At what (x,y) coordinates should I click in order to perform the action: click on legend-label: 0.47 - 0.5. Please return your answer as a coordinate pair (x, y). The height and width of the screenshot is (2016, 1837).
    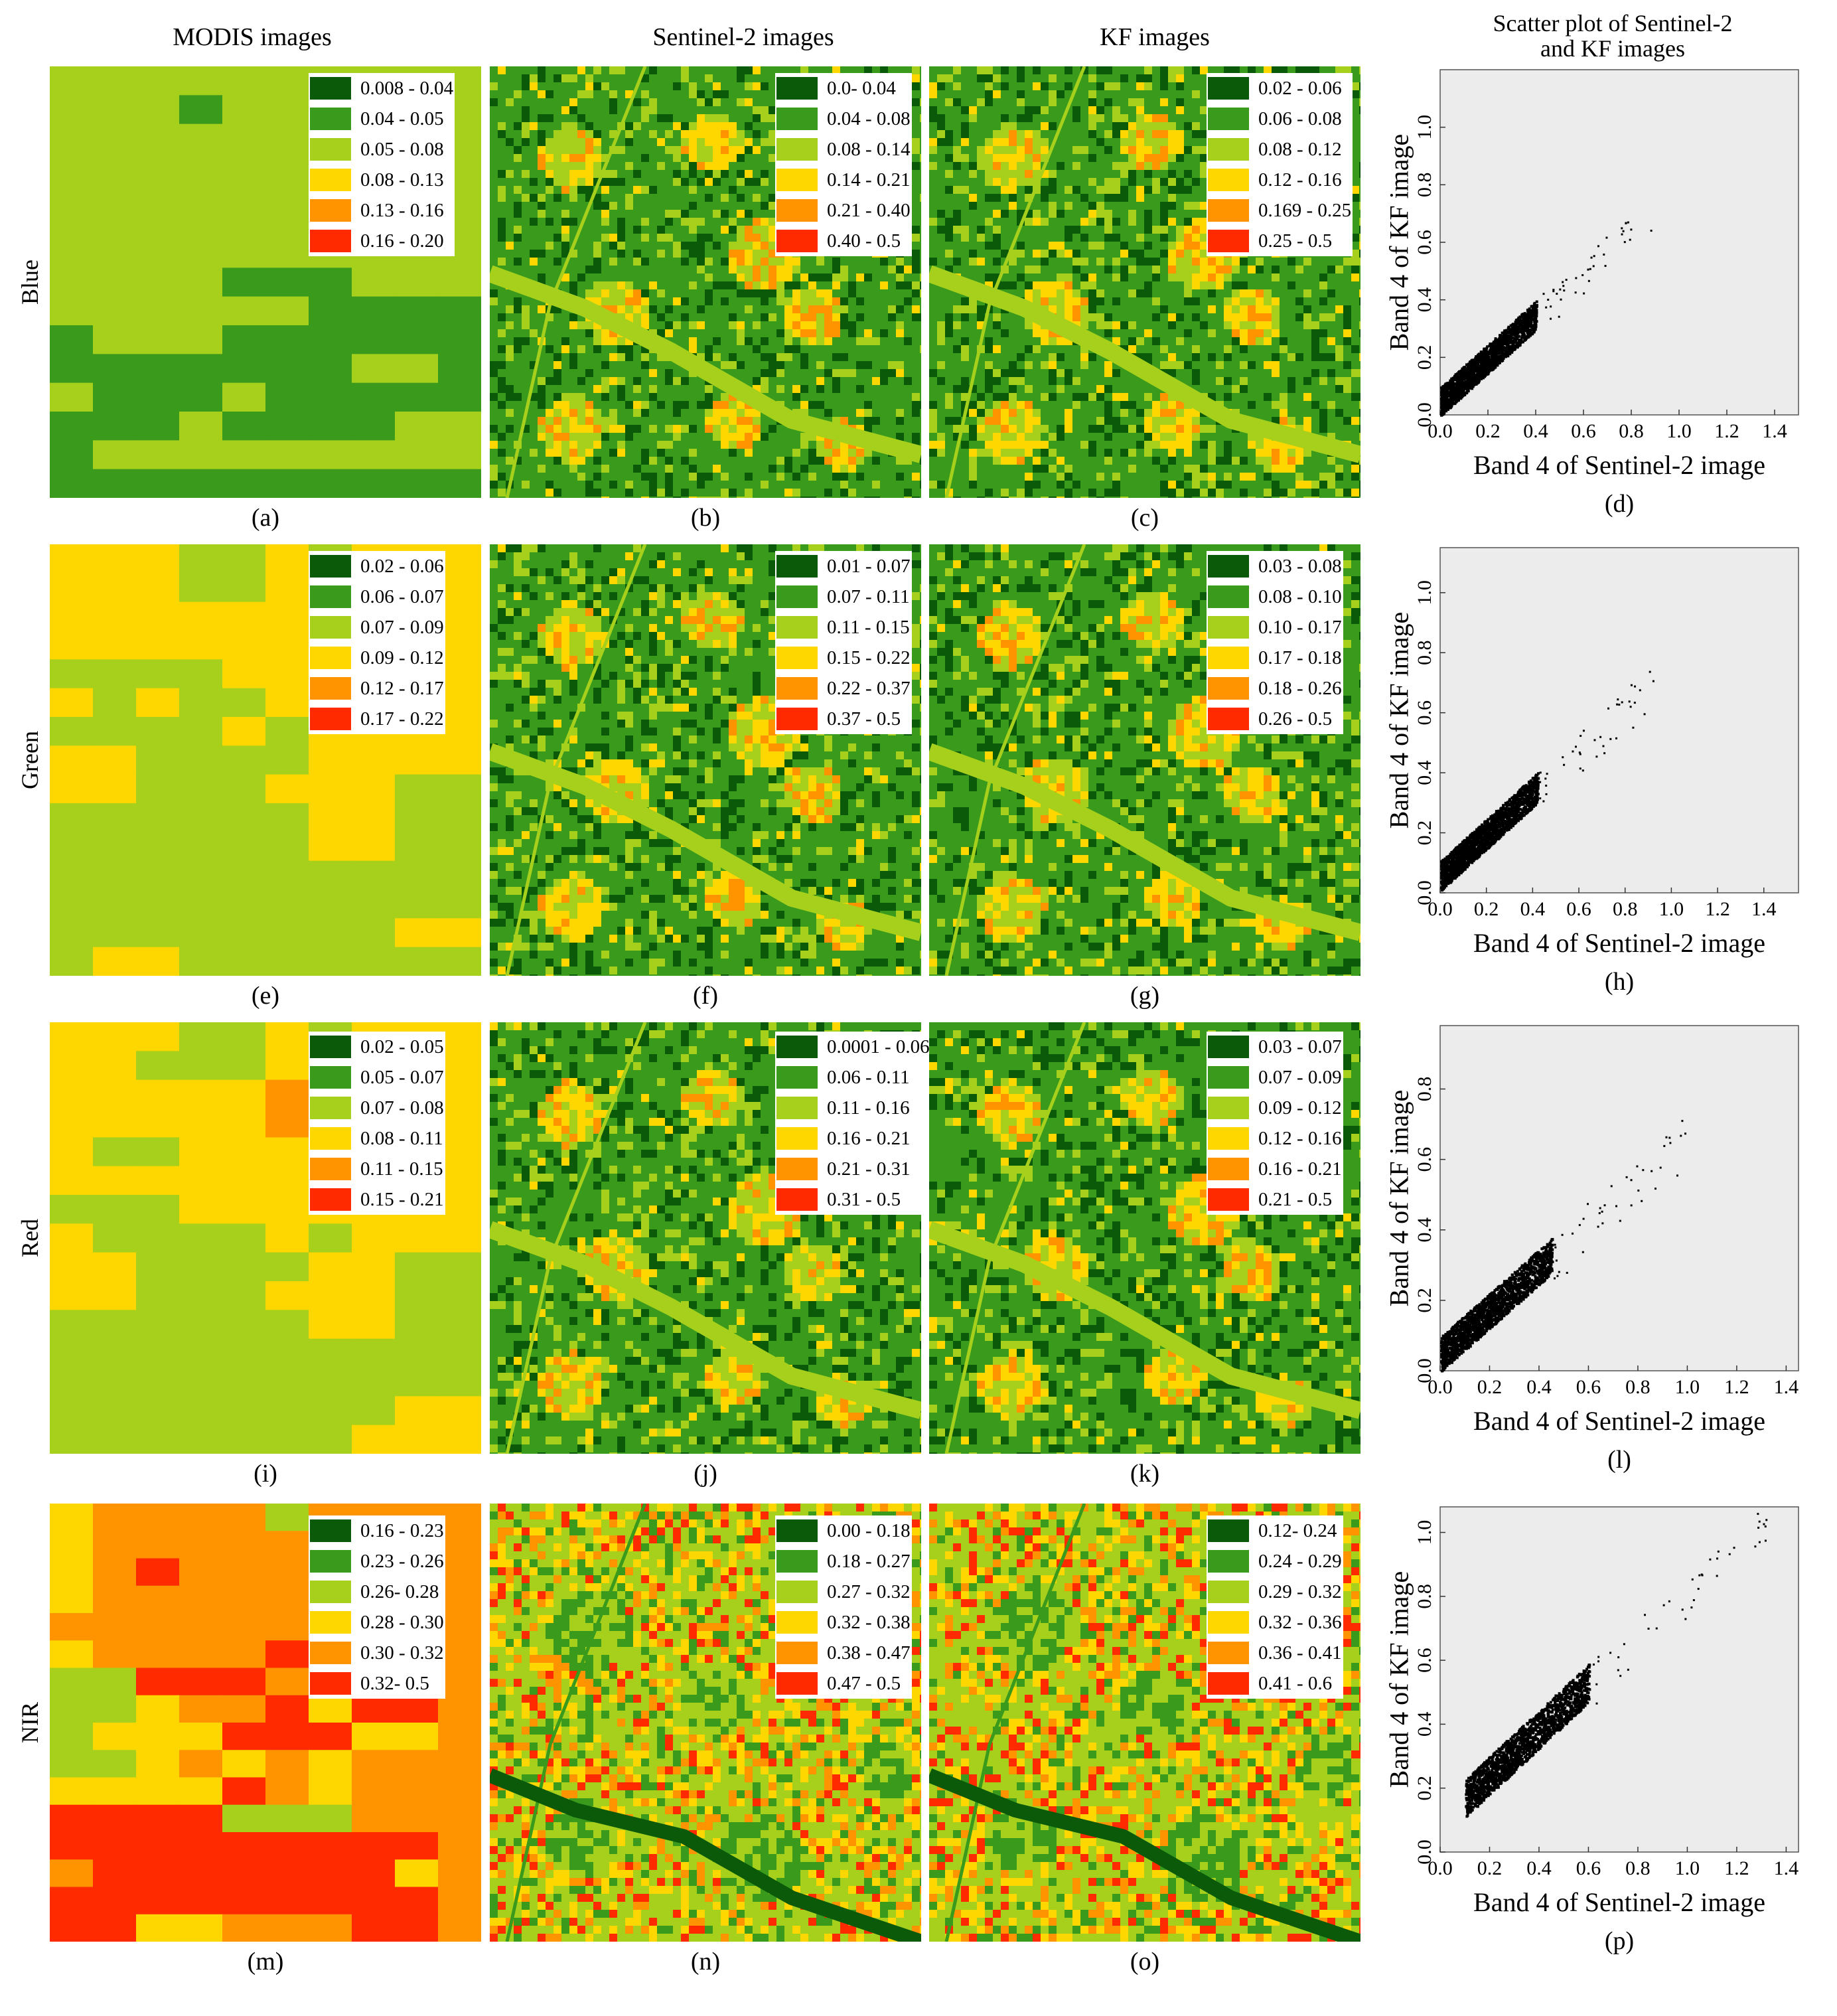
    Looking at the image, I should click on (864, 1684).